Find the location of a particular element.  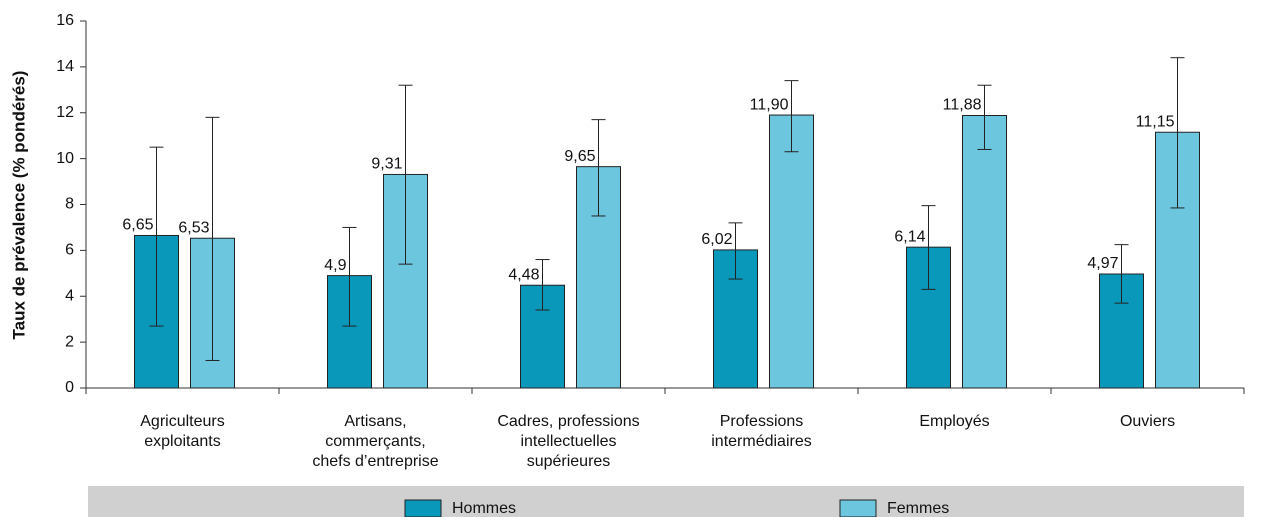

legend-background is located at coordinates (666, 501).